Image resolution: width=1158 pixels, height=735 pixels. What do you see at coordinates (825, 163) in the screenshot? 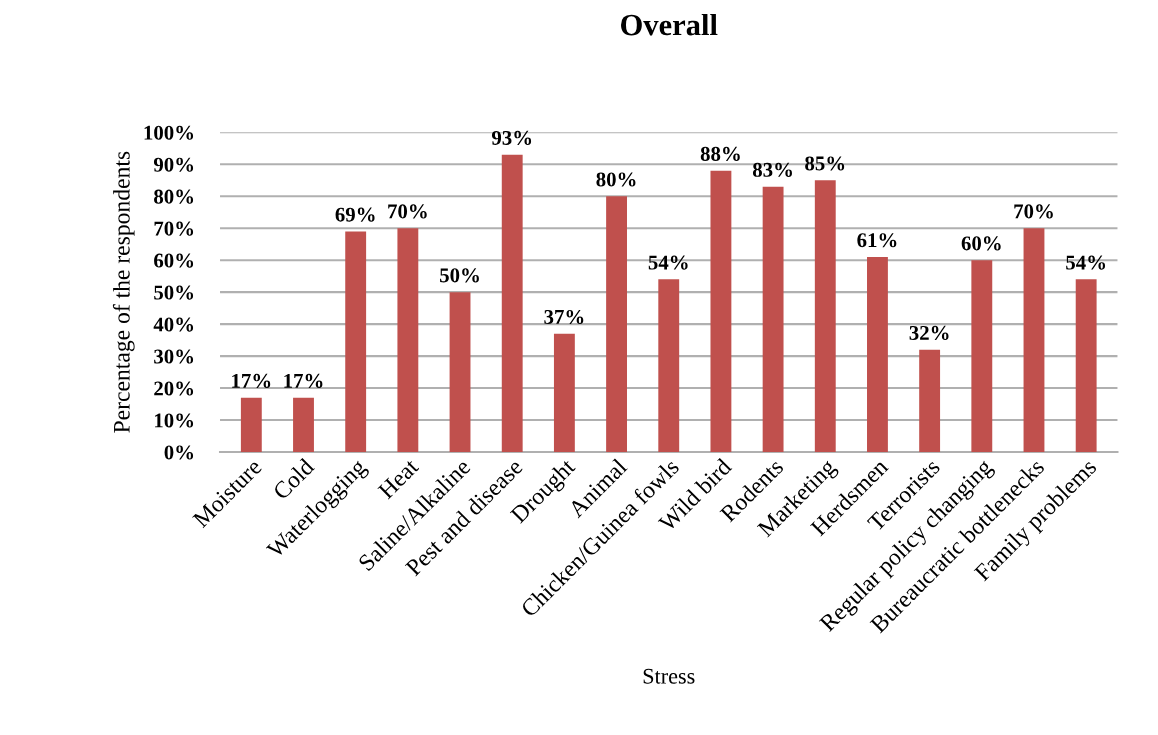
I see `data-label: 85%` at bounding box center [825, 163].